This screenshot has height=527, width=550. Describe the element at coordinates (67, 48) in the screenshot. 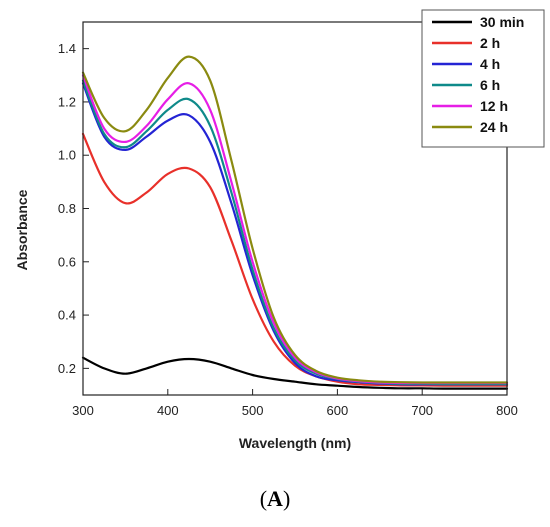

I see `y-tick-label: 1.4` at that location.